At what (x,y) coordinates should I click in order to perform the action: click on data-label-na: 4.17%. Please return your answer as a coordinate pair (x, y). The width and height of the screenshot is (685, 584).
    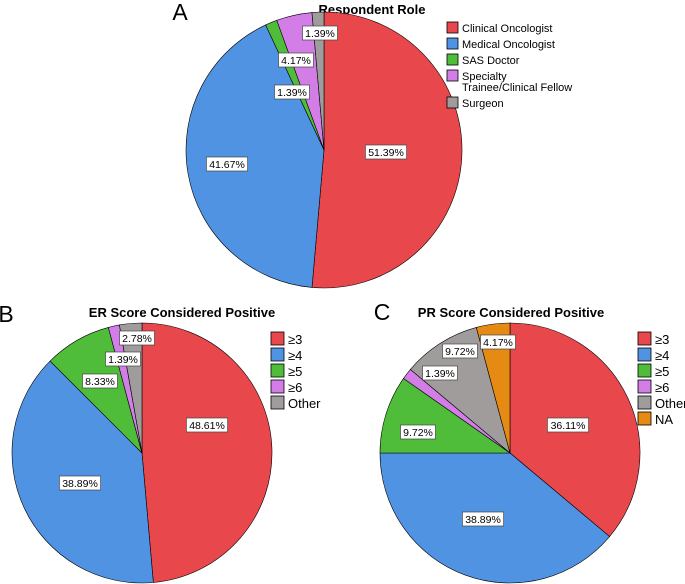
    Looking at the image, I should click on (498, 342).